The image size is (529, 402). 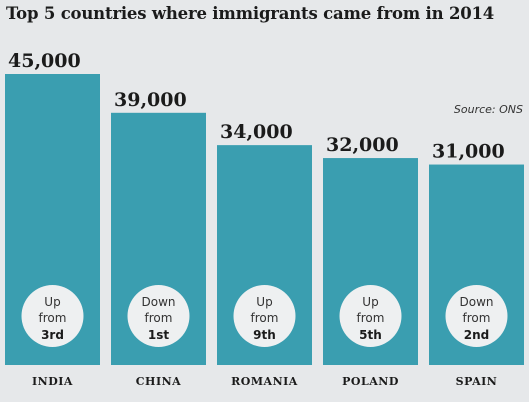 I want to click on rank-change-rank: 1st, so click(x=158, y=335).